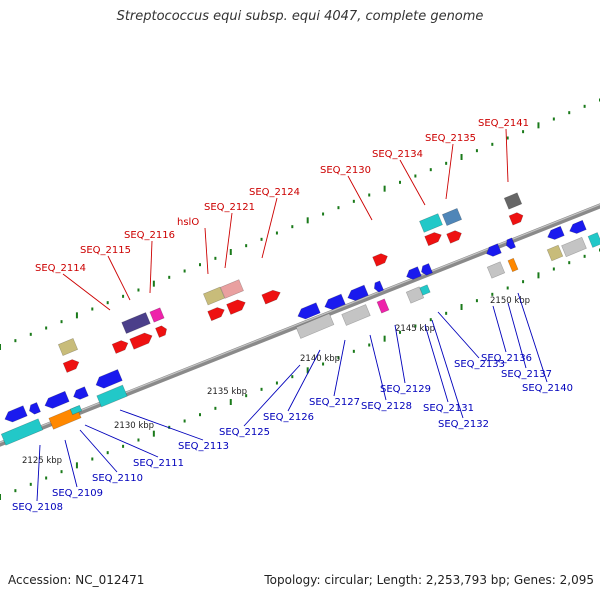 The width and height of the screenshot is (600, 600). Describe the element at coordinates (203, 446) in the screenshot. I see `gene-label-bottom: SEQ_2113` at that location.